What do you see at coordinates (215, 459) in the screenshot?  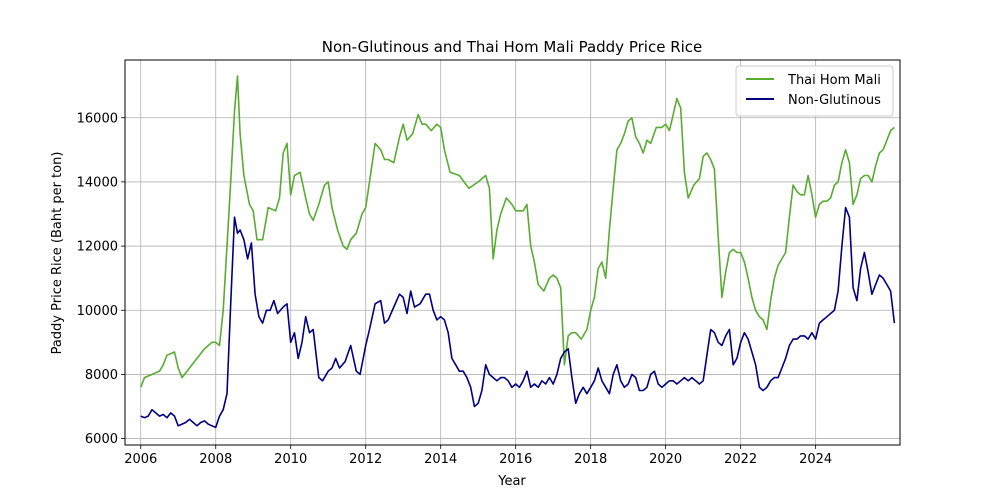 I see `x-tick-label: 2008` at bounding box center [215, 459].